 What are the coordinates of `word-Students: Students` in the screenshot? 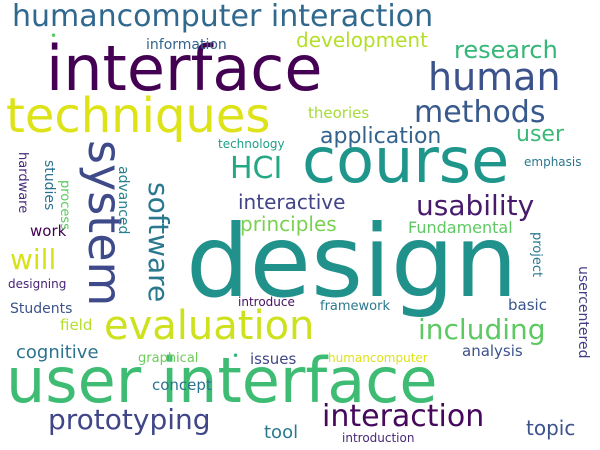 It's located at (41, 309).